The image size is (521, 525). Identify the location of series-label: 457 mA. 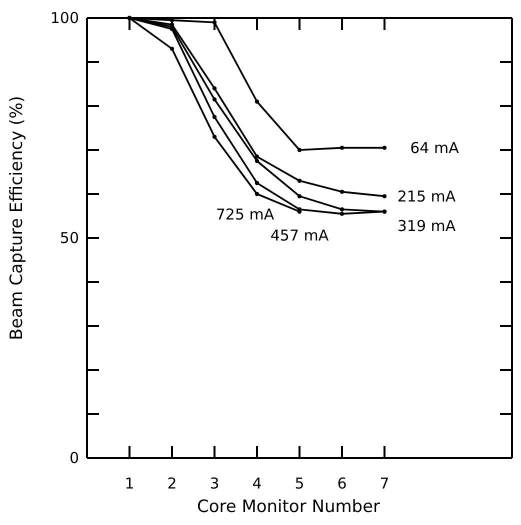
(300, 235).